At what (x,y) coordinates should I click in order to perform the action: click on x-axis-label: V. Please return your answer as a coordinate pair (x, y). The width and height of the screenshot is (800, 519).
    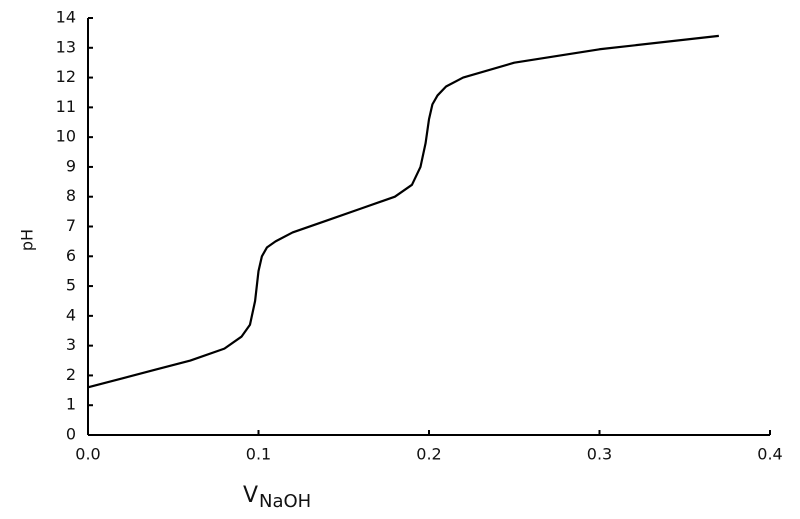
    Looking at the image, I should click on (250, 495).